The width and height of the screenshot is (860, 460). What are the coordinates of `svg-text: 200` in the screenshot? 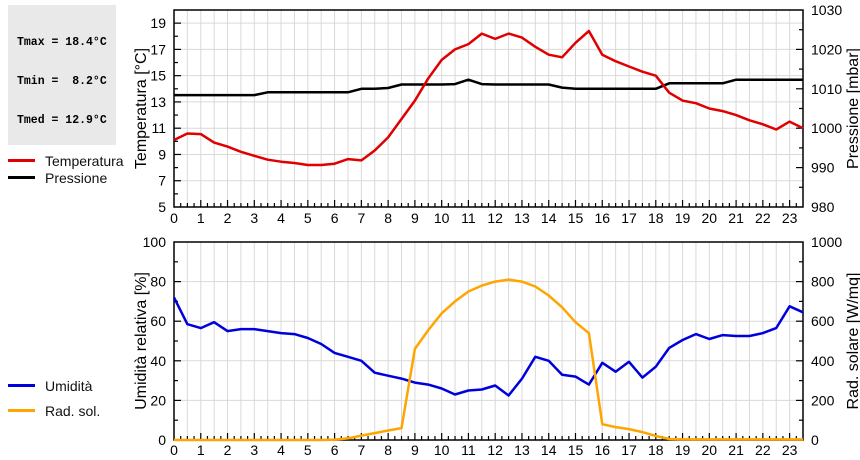 It's located at (823, 400).